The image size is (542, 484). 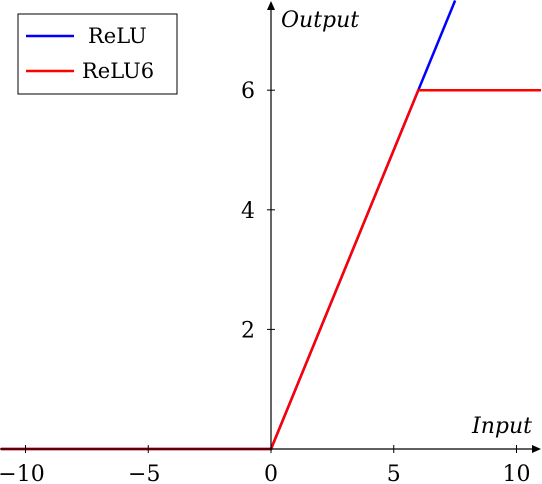 What do you see at coordinates (22, 473) in the screenshot?
I see `x-tick-label: −10` at bounding box center [22, 473].